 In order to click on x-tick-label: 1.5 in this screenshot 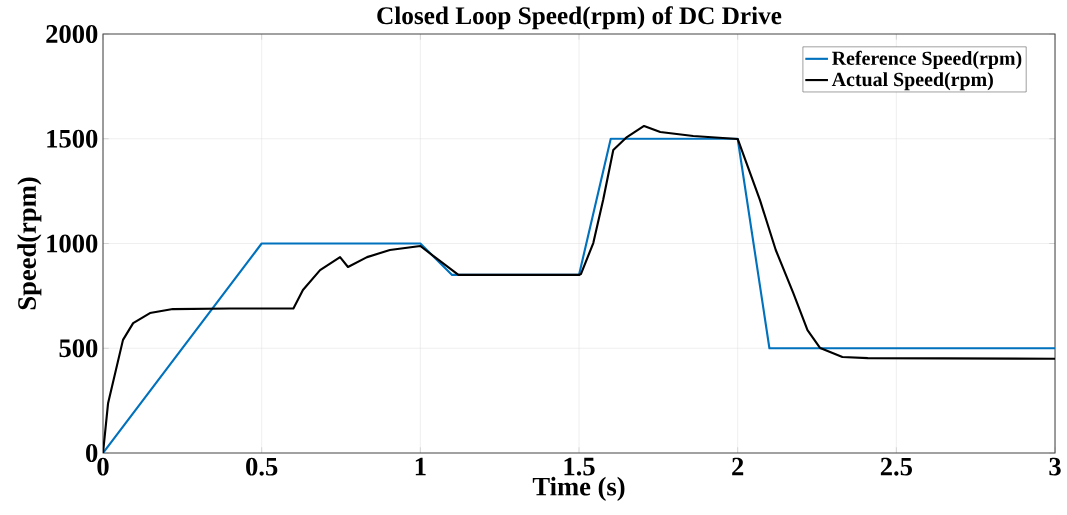, I will do `click(579, 466)`.